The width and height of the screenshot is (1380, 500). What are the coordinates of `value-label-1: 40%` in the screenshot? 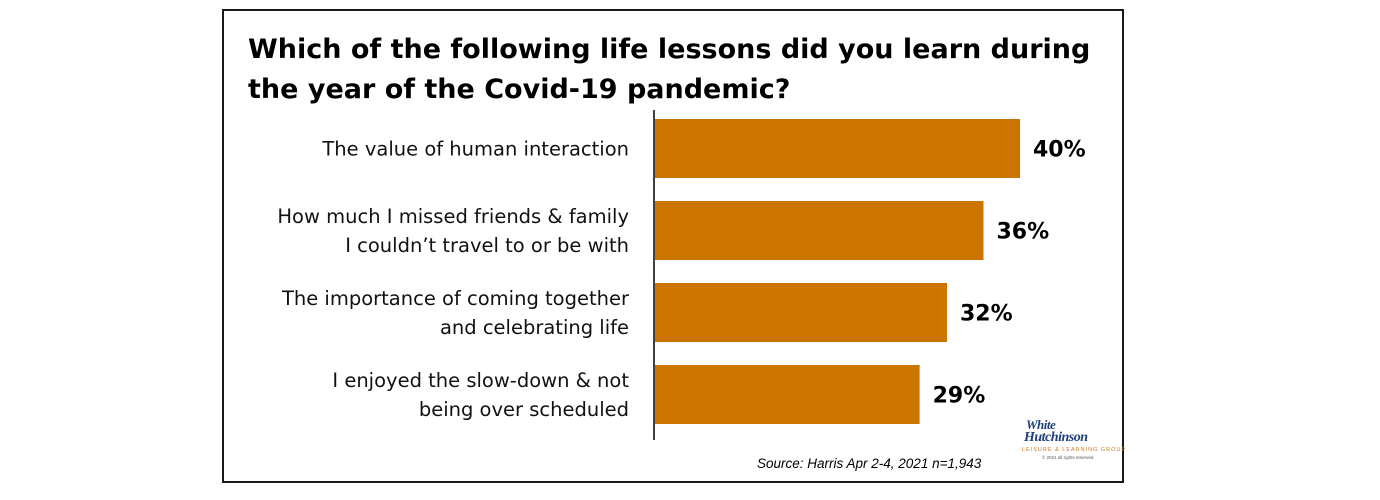 It's located at (1059, 150).